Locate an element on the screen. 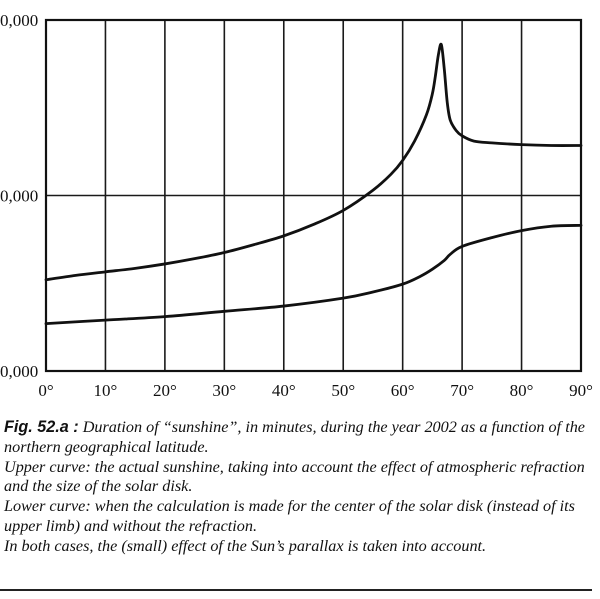 Image resolution: width=600 pixels, height=599 pixels. x-tick-label: 70° is located at coordinates (462, 390).